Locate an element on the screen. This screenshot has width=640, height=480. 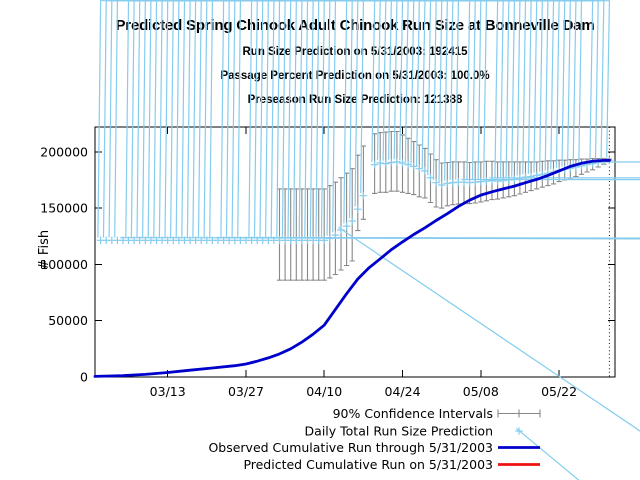
y-tick-label: 100000 is located at coordinates (64, 264).